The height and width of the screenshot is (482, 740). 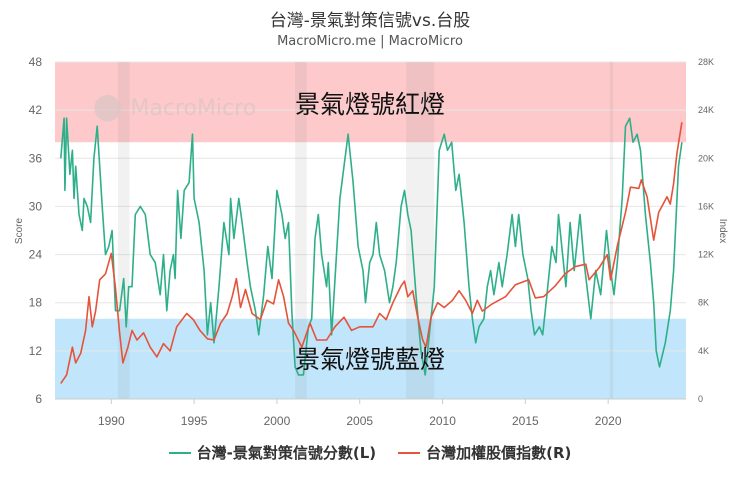 I want to click on right-tick-label: 0, so click(x=700, y=399).